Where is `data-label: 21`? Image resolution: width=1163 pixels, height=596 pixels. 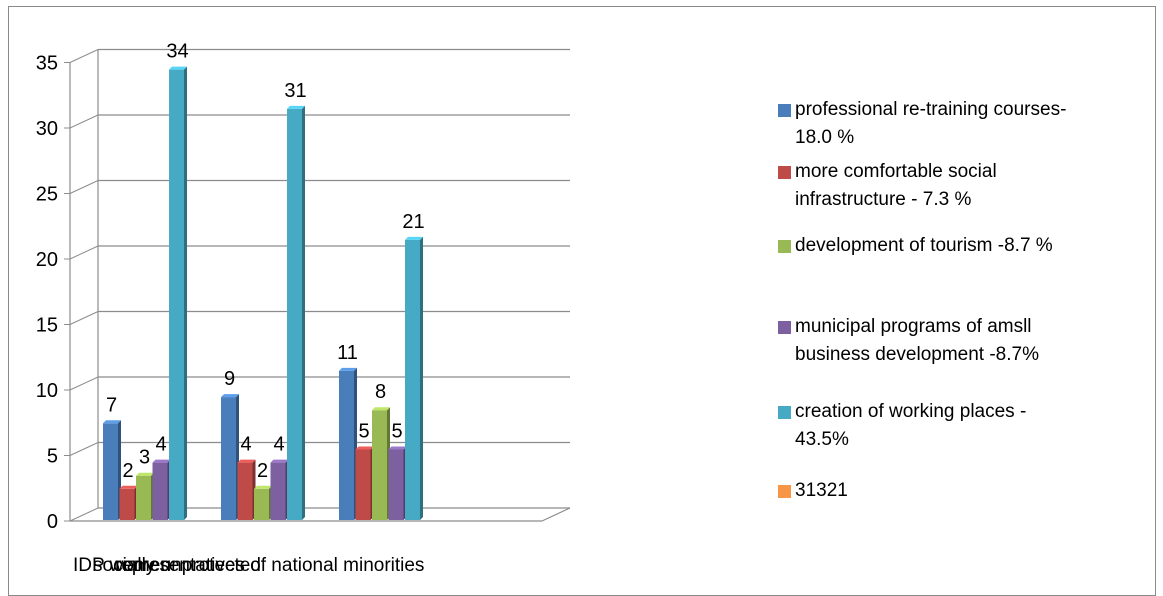 data-label: 21 is located at coordinates (413, 222).